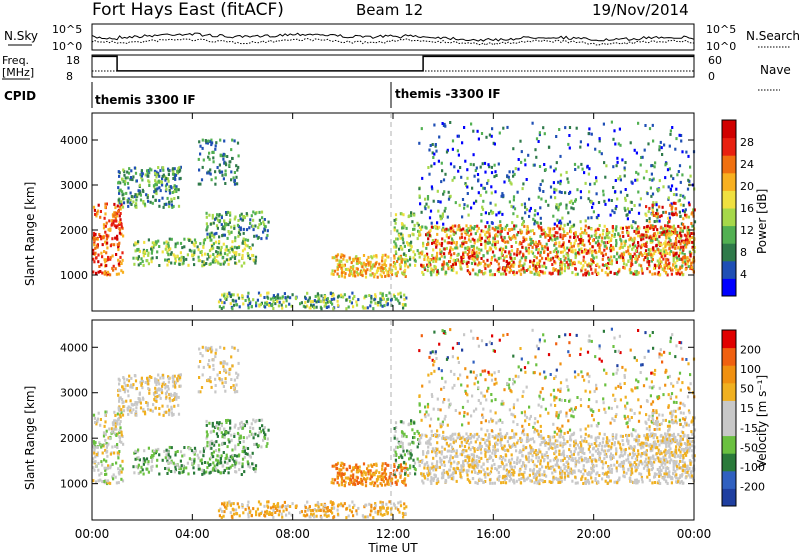 The height and width of the screenshot is (558, 800). Describe the element at coordinates (448, 94) in the screenshot. I see `cpid-mode-2: themis -3300 IF` at that location.